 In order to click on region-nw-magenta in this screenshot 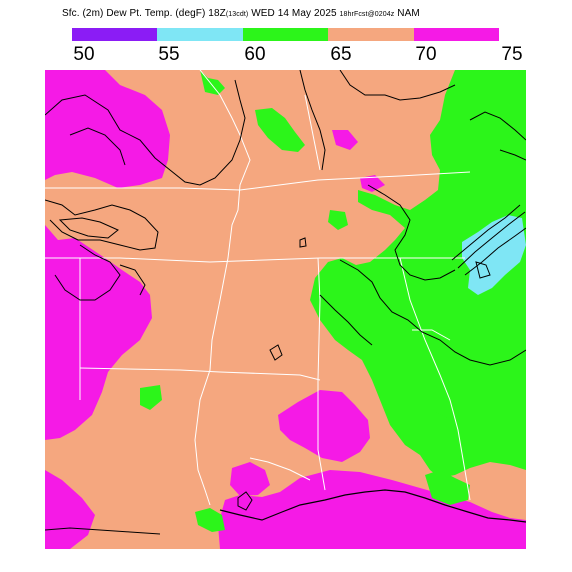, I will do `click(107, 129)`.